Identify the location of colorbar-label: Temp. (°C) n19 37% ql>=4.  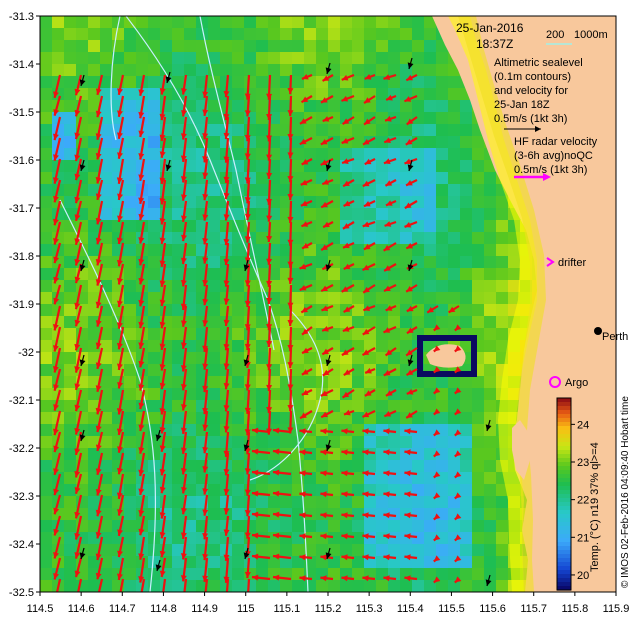
(595, 507).